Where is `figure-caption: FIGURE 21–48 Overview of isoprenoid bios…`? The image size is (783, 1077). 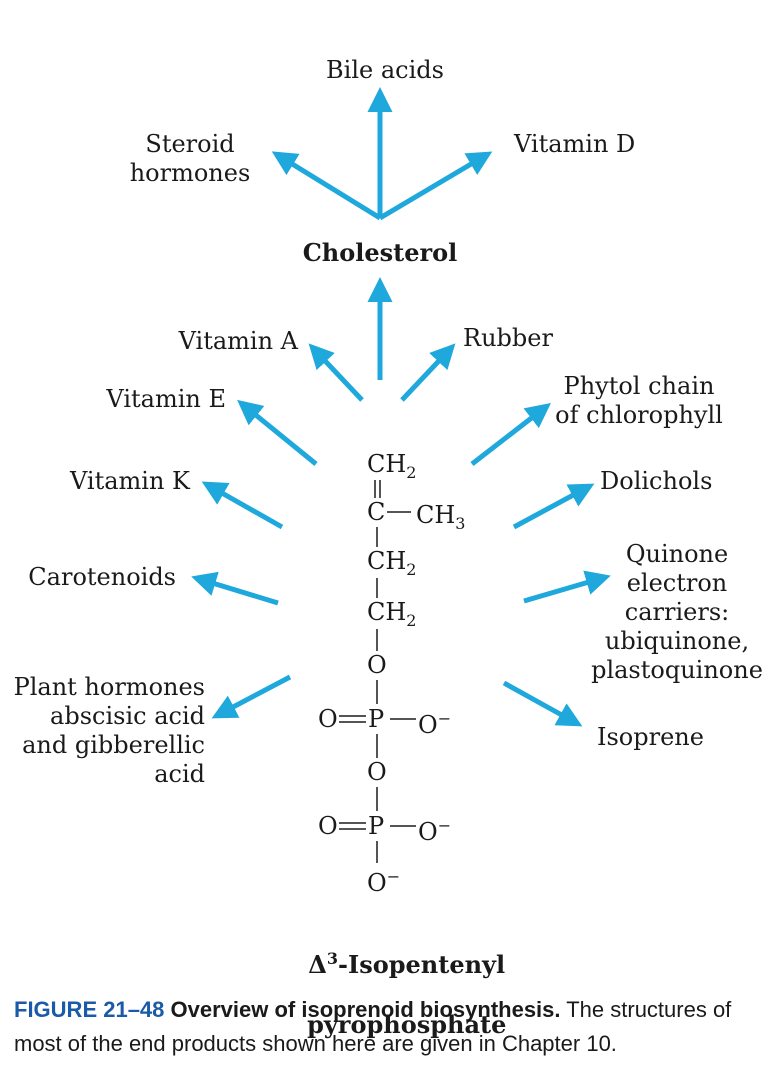
figure-caption: FIGURE 21–48 Overview of isoprenoid bios… is located at coordinates (394, 1027).